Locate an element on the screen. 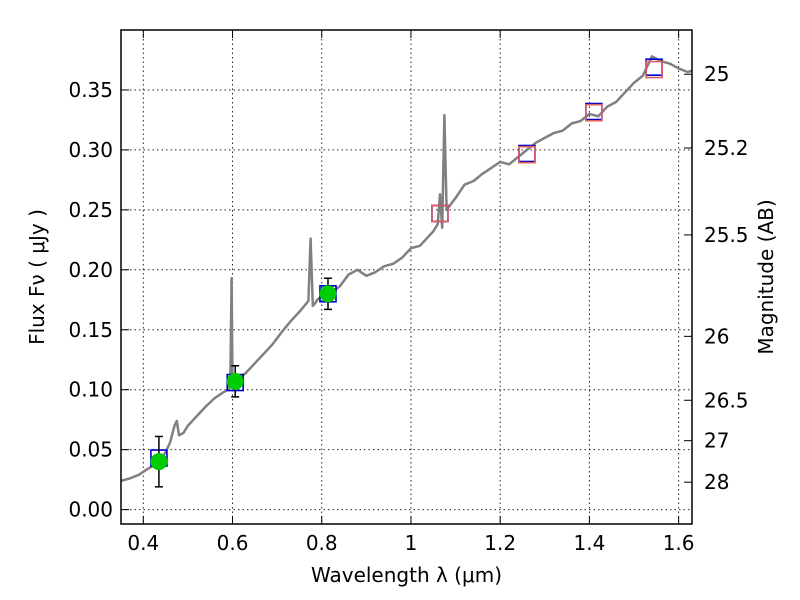 The width and height of the screenshot is (800, 600). y-tick-label: 0.20 is located at coordinates (90, 270).